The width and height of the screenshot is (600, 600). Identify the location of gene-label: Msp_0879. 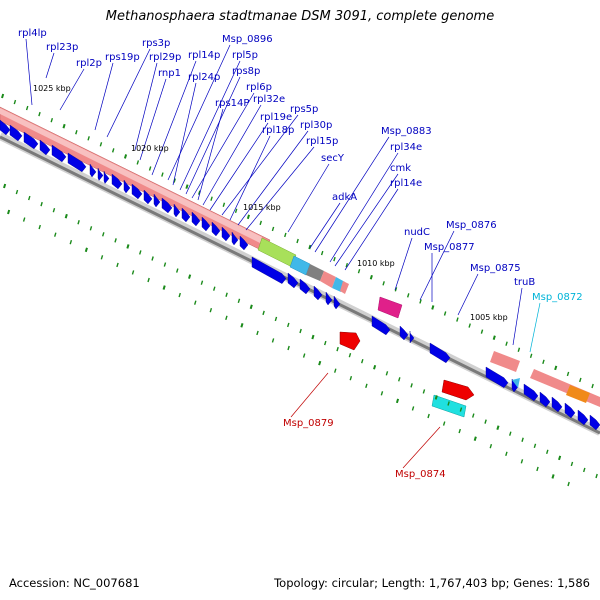
(308, 423).